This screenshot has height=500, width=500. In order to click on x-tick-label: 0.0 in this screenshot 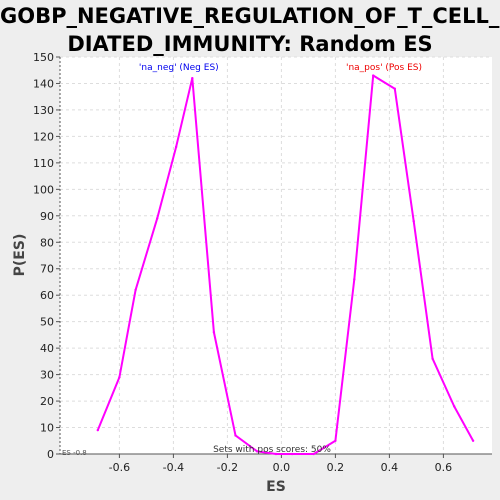, I will do `click(282, 467)`.